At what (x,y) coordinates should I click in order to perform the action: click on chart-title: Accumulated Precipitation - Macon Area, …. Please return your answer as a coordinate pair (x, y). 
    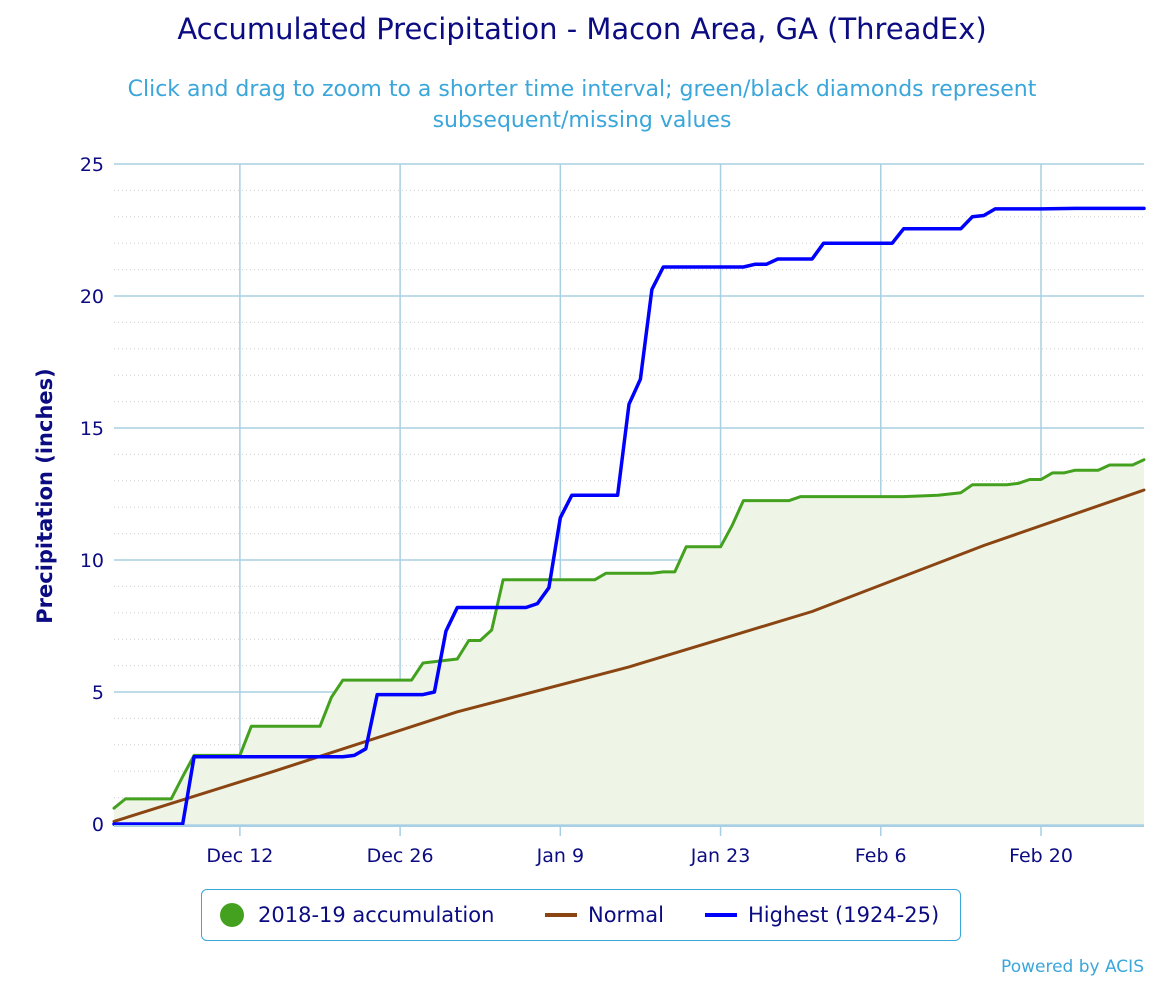
    Looking at the image, I should click on (582, 29).